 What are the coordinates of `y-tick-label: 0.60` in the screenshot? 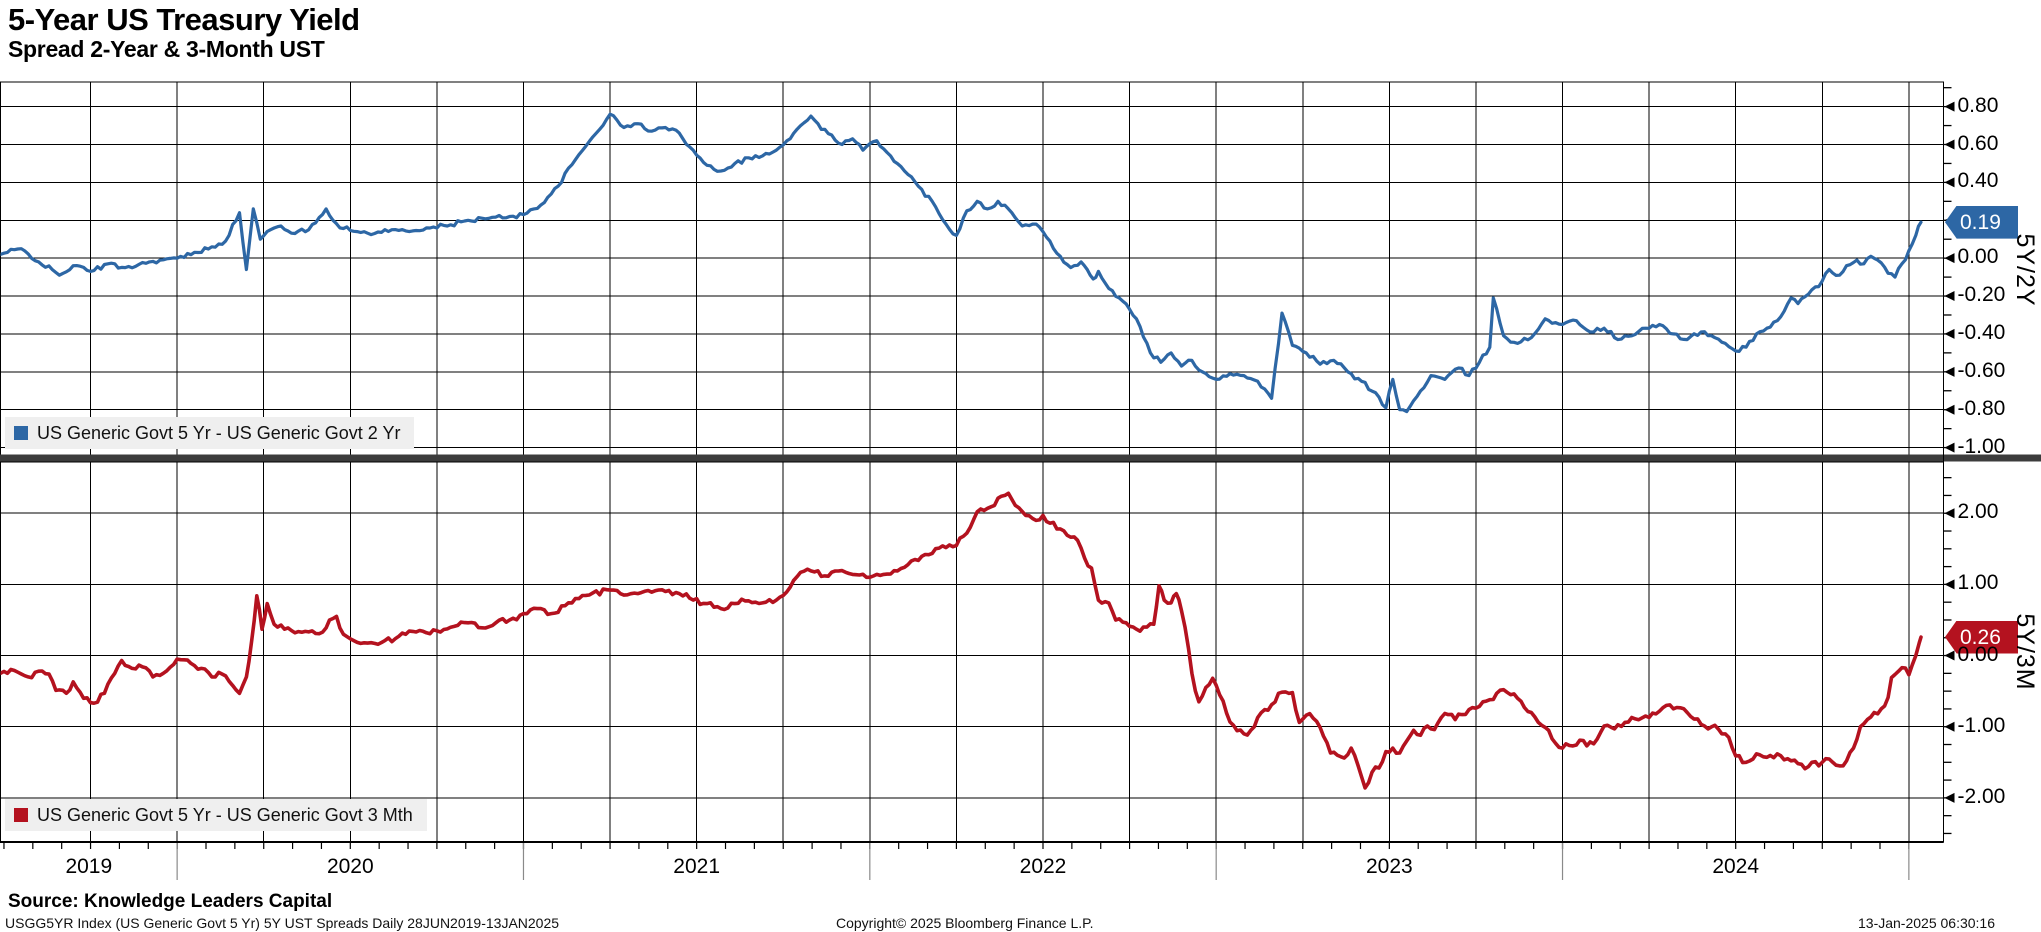 It's located at (1978, 143).